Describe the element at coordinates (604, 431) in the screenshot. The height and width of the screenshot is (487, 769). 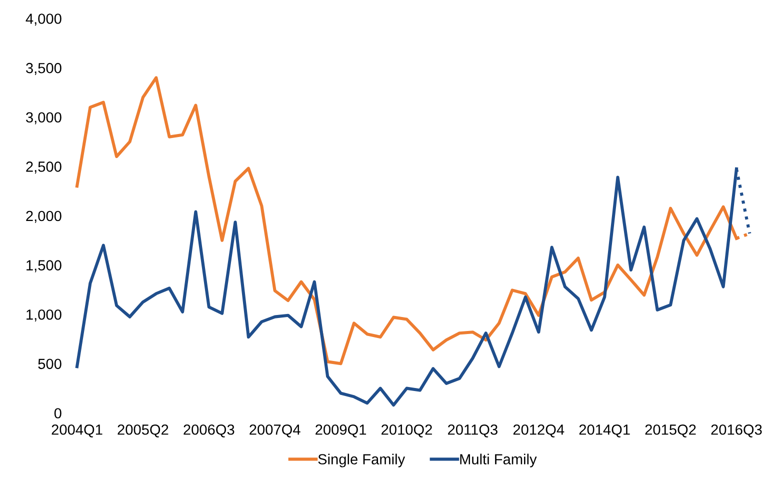
I see `x-tick-label: 2014Q1` at that location.